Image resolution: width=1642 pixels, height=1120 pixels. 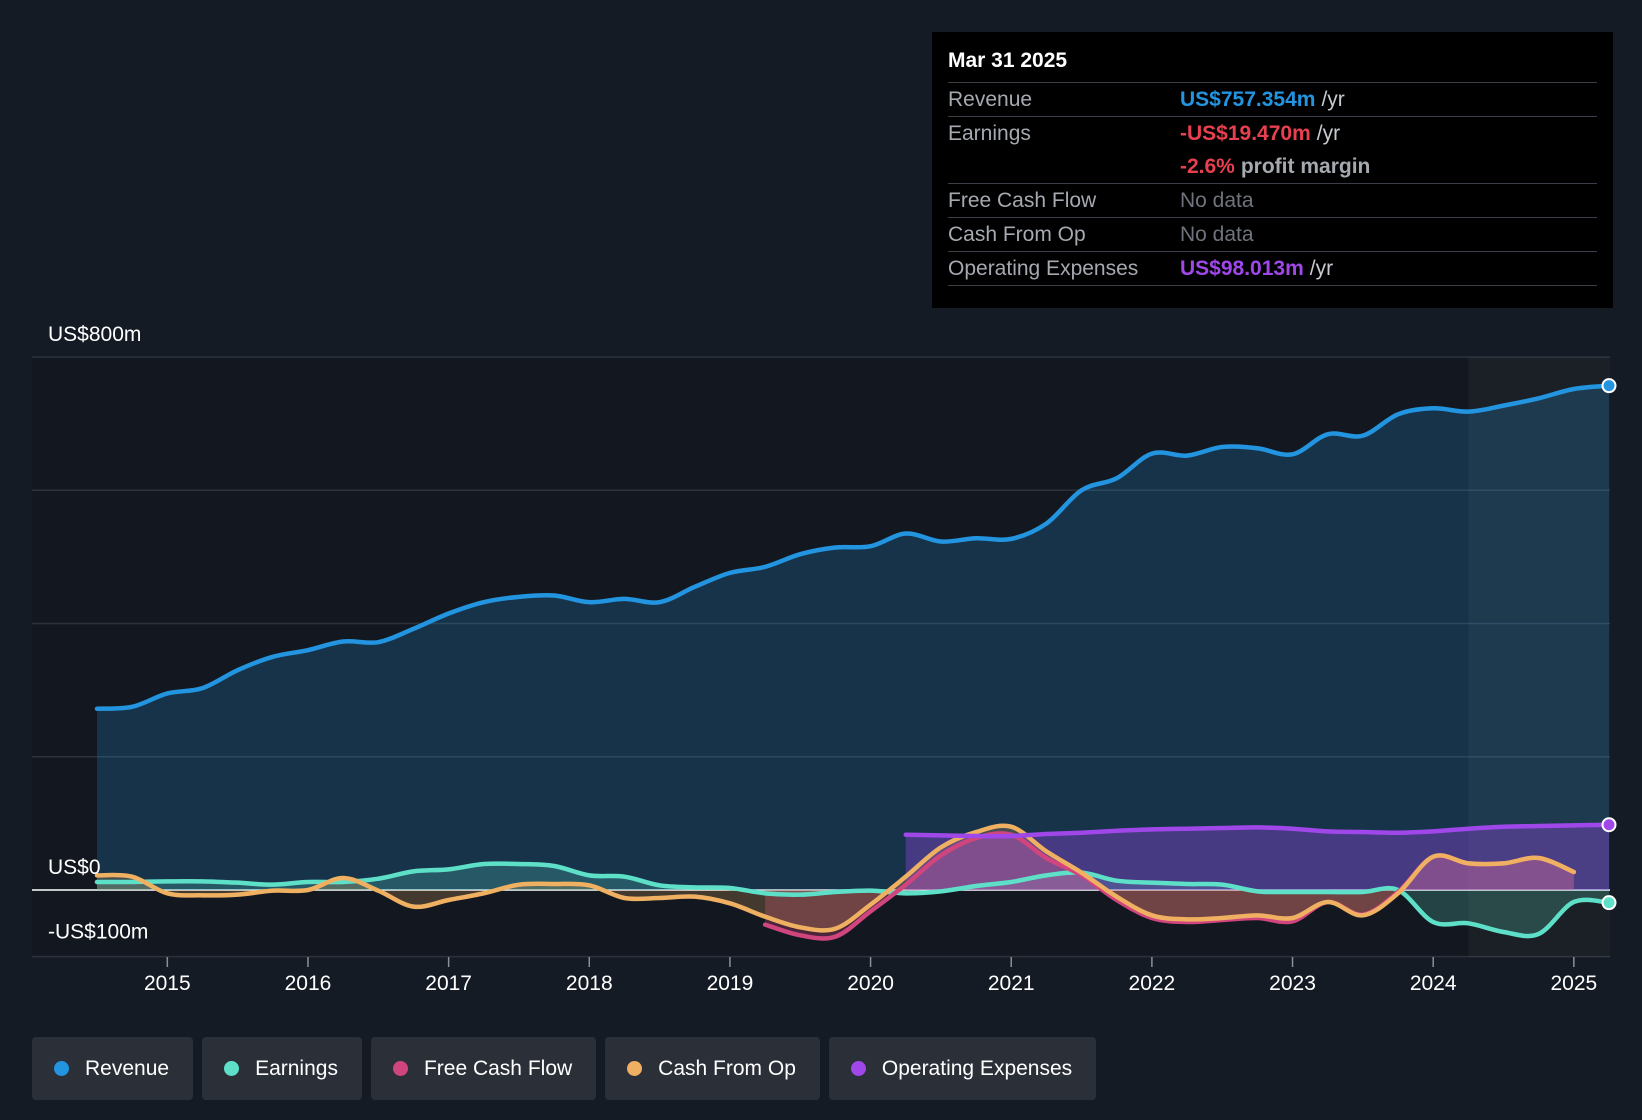 I want to click on line-earnings, so click(x=853, y=900).